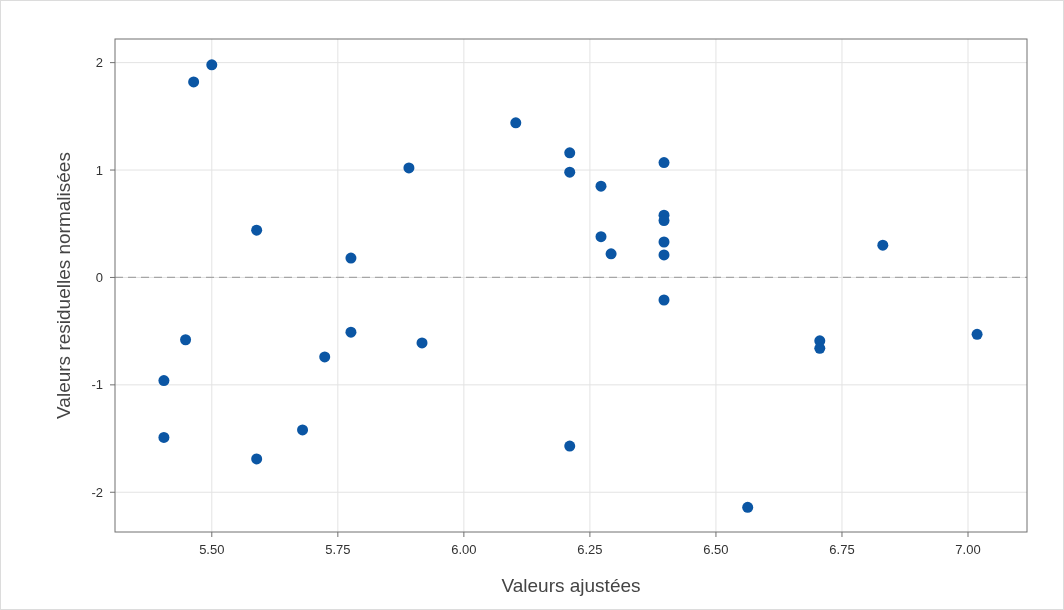 Image resolution: width=1064 pixels, height=610 pixels. Describe the element at coordinates (97, 385) in the screenshot. I see `y-tick-label: -1` at that location.